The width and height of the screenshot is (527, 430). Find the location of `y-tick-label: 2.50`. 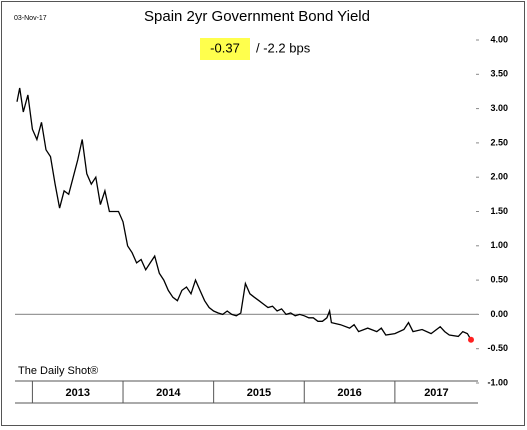

y-tick-label: 2.50 is located at coordinates (499, 142).